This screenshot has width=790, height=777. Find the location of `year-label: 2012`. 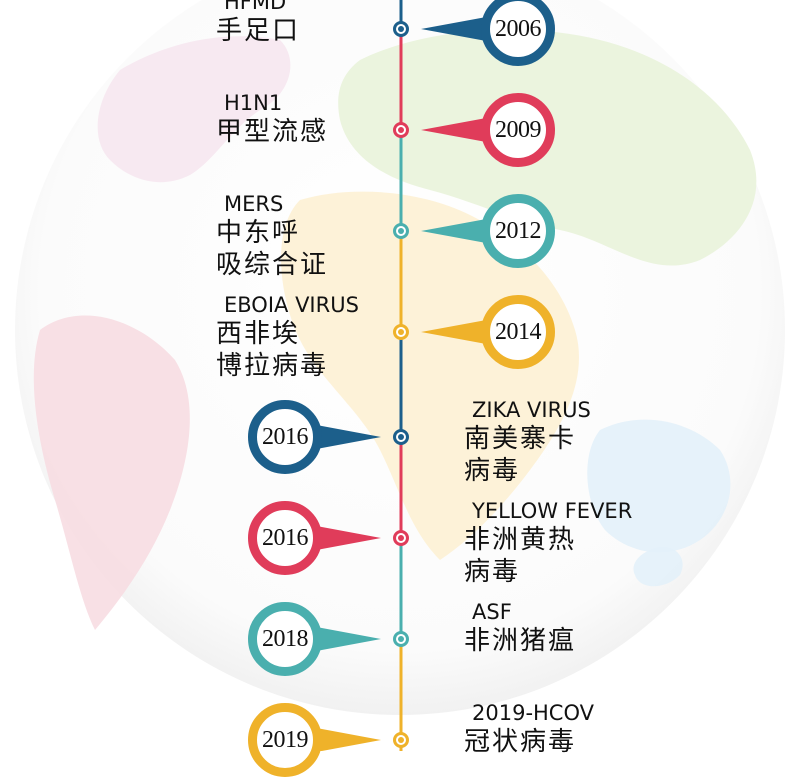

year-label: 2012 is located at coordinates (518, 230).